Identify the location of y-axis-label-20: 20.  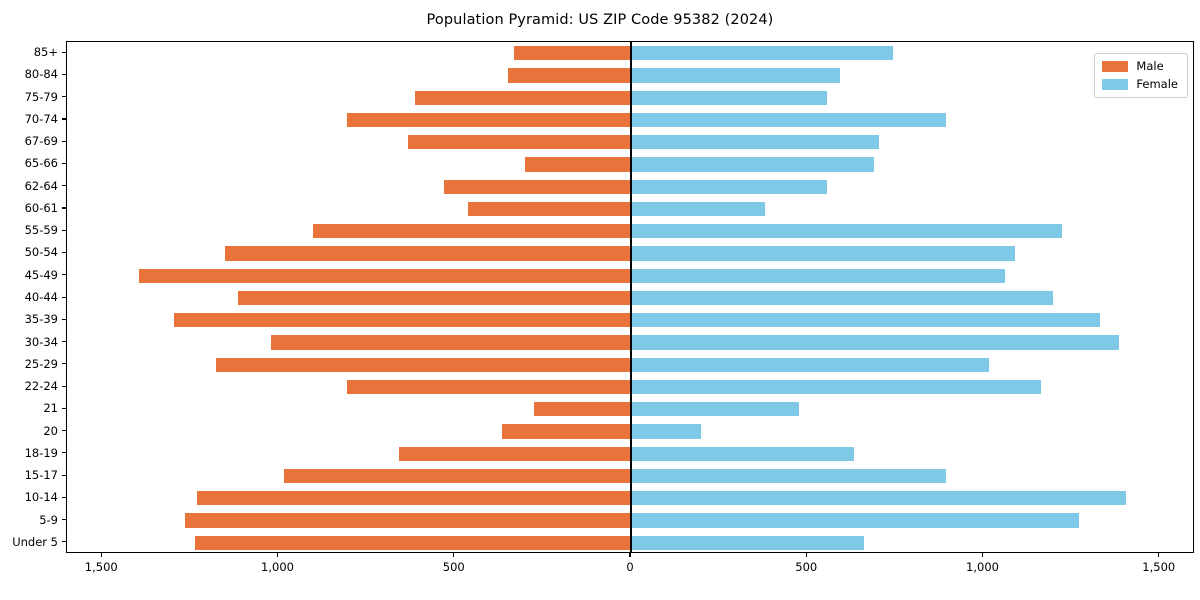
(50, 430).